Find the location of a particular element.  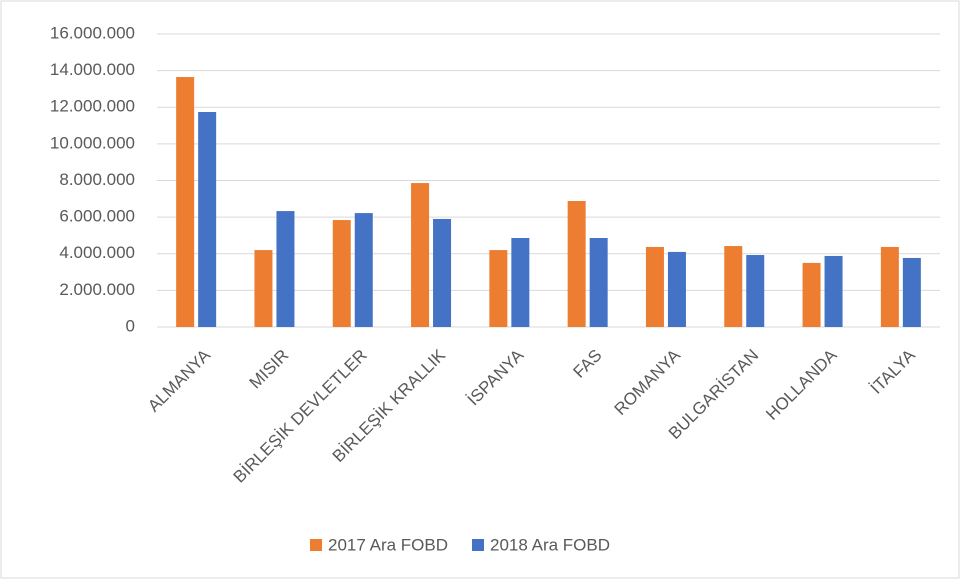

legend-label: 2018 Ara FOBD is located at coordinates (550, 544).